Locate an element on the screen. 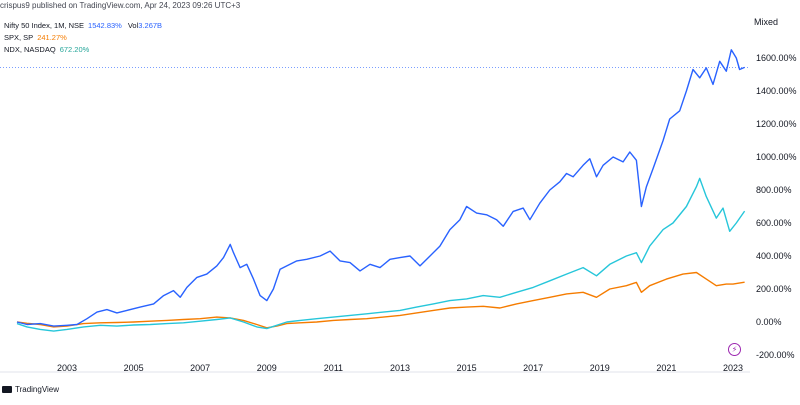  legend-row-ndx: NDX, NASDAQ 672.20% is located at coordinates (83, 50).